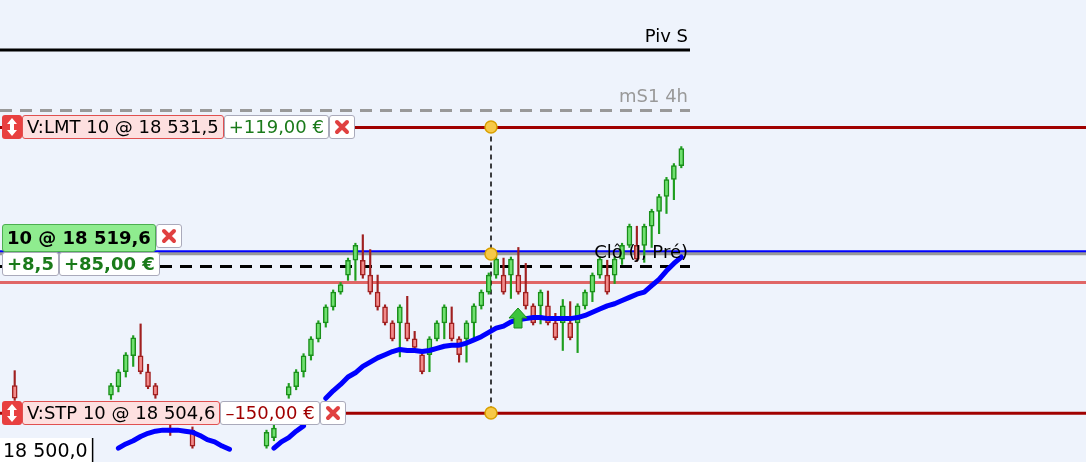 This screenshot has height=462, width=1086. I want to click on ref-line-label: Piv S, so click(666, 35).